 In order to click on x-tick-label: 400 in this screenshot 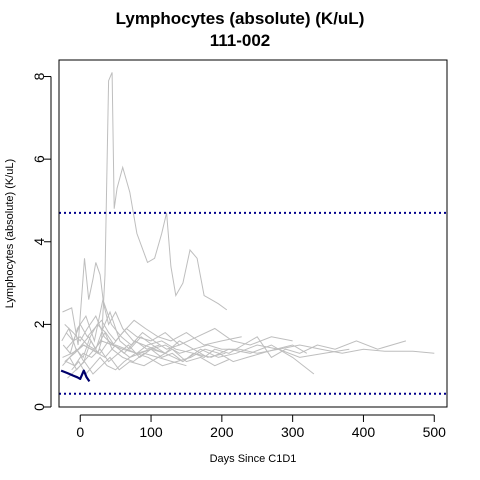, I will do `click(364, 432)`.